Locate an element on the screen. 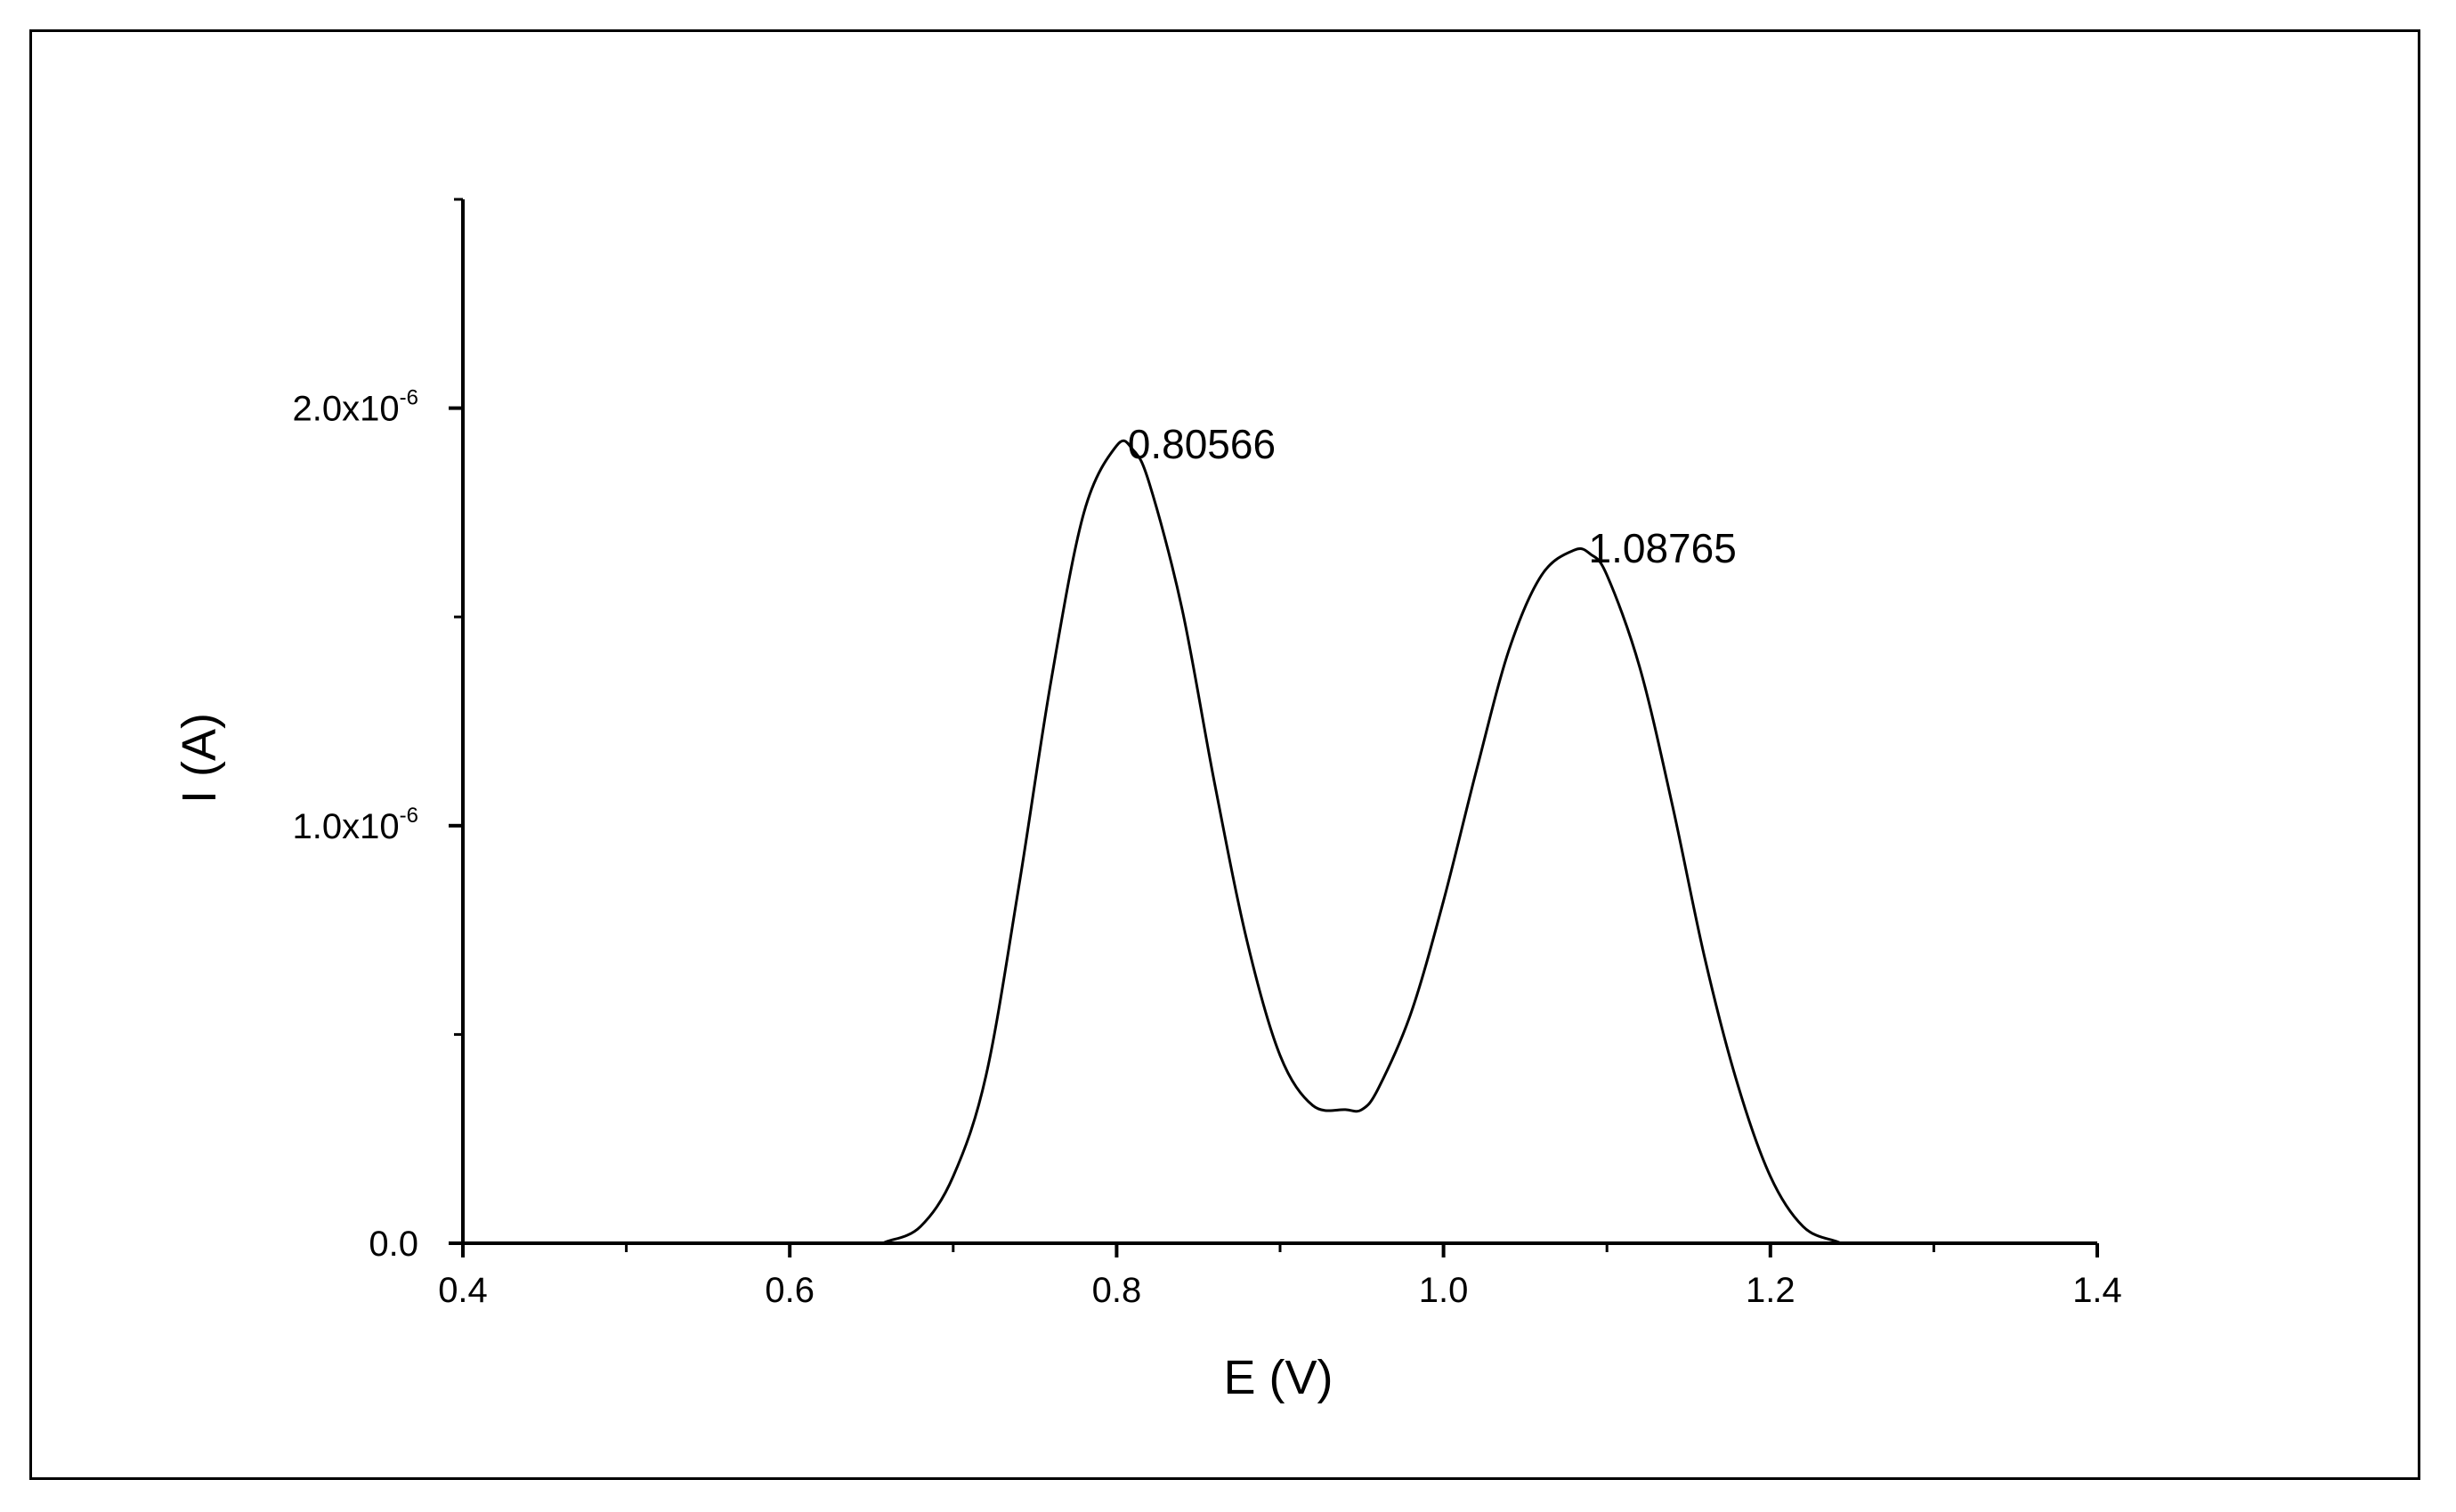 The width and height of the screenshot is (2456, 1512). x-tick-label: 0.6 is located at coordinates (790, 1290).